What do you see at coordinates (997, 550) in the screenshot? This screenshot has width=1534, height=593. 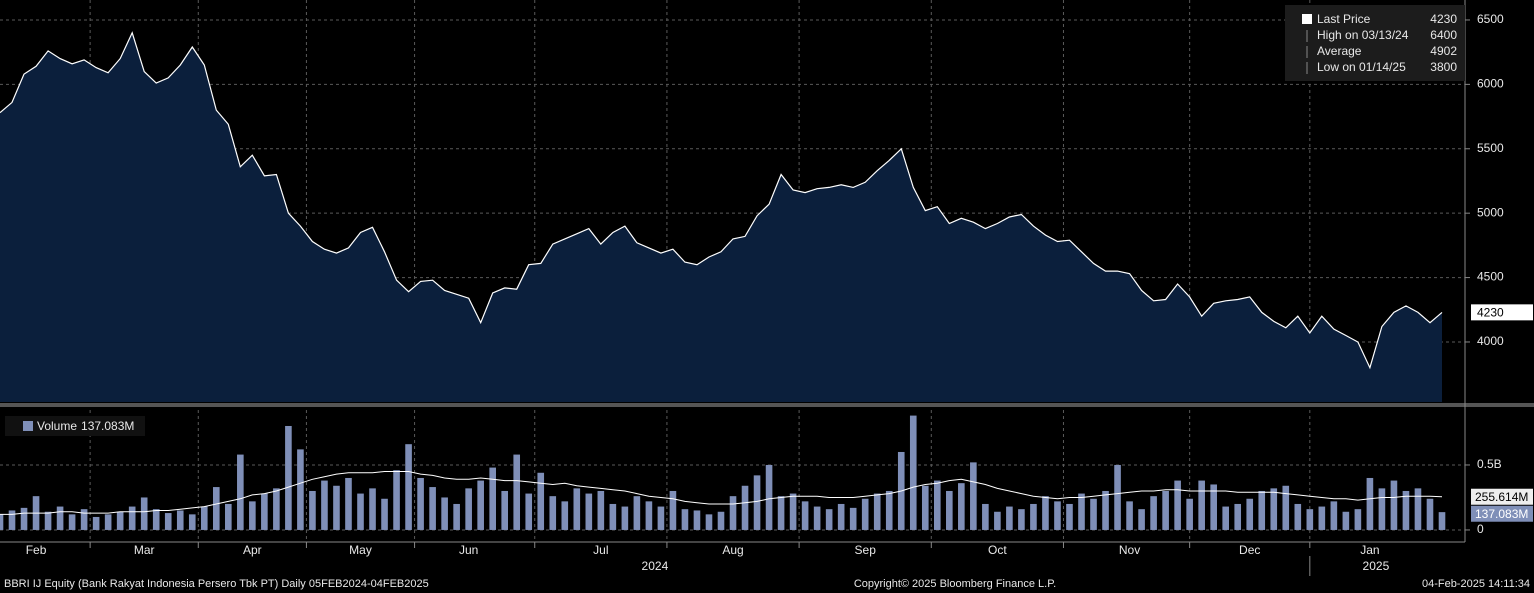 I see `x-tick-label: Oct` at bounding box center [997, 550].